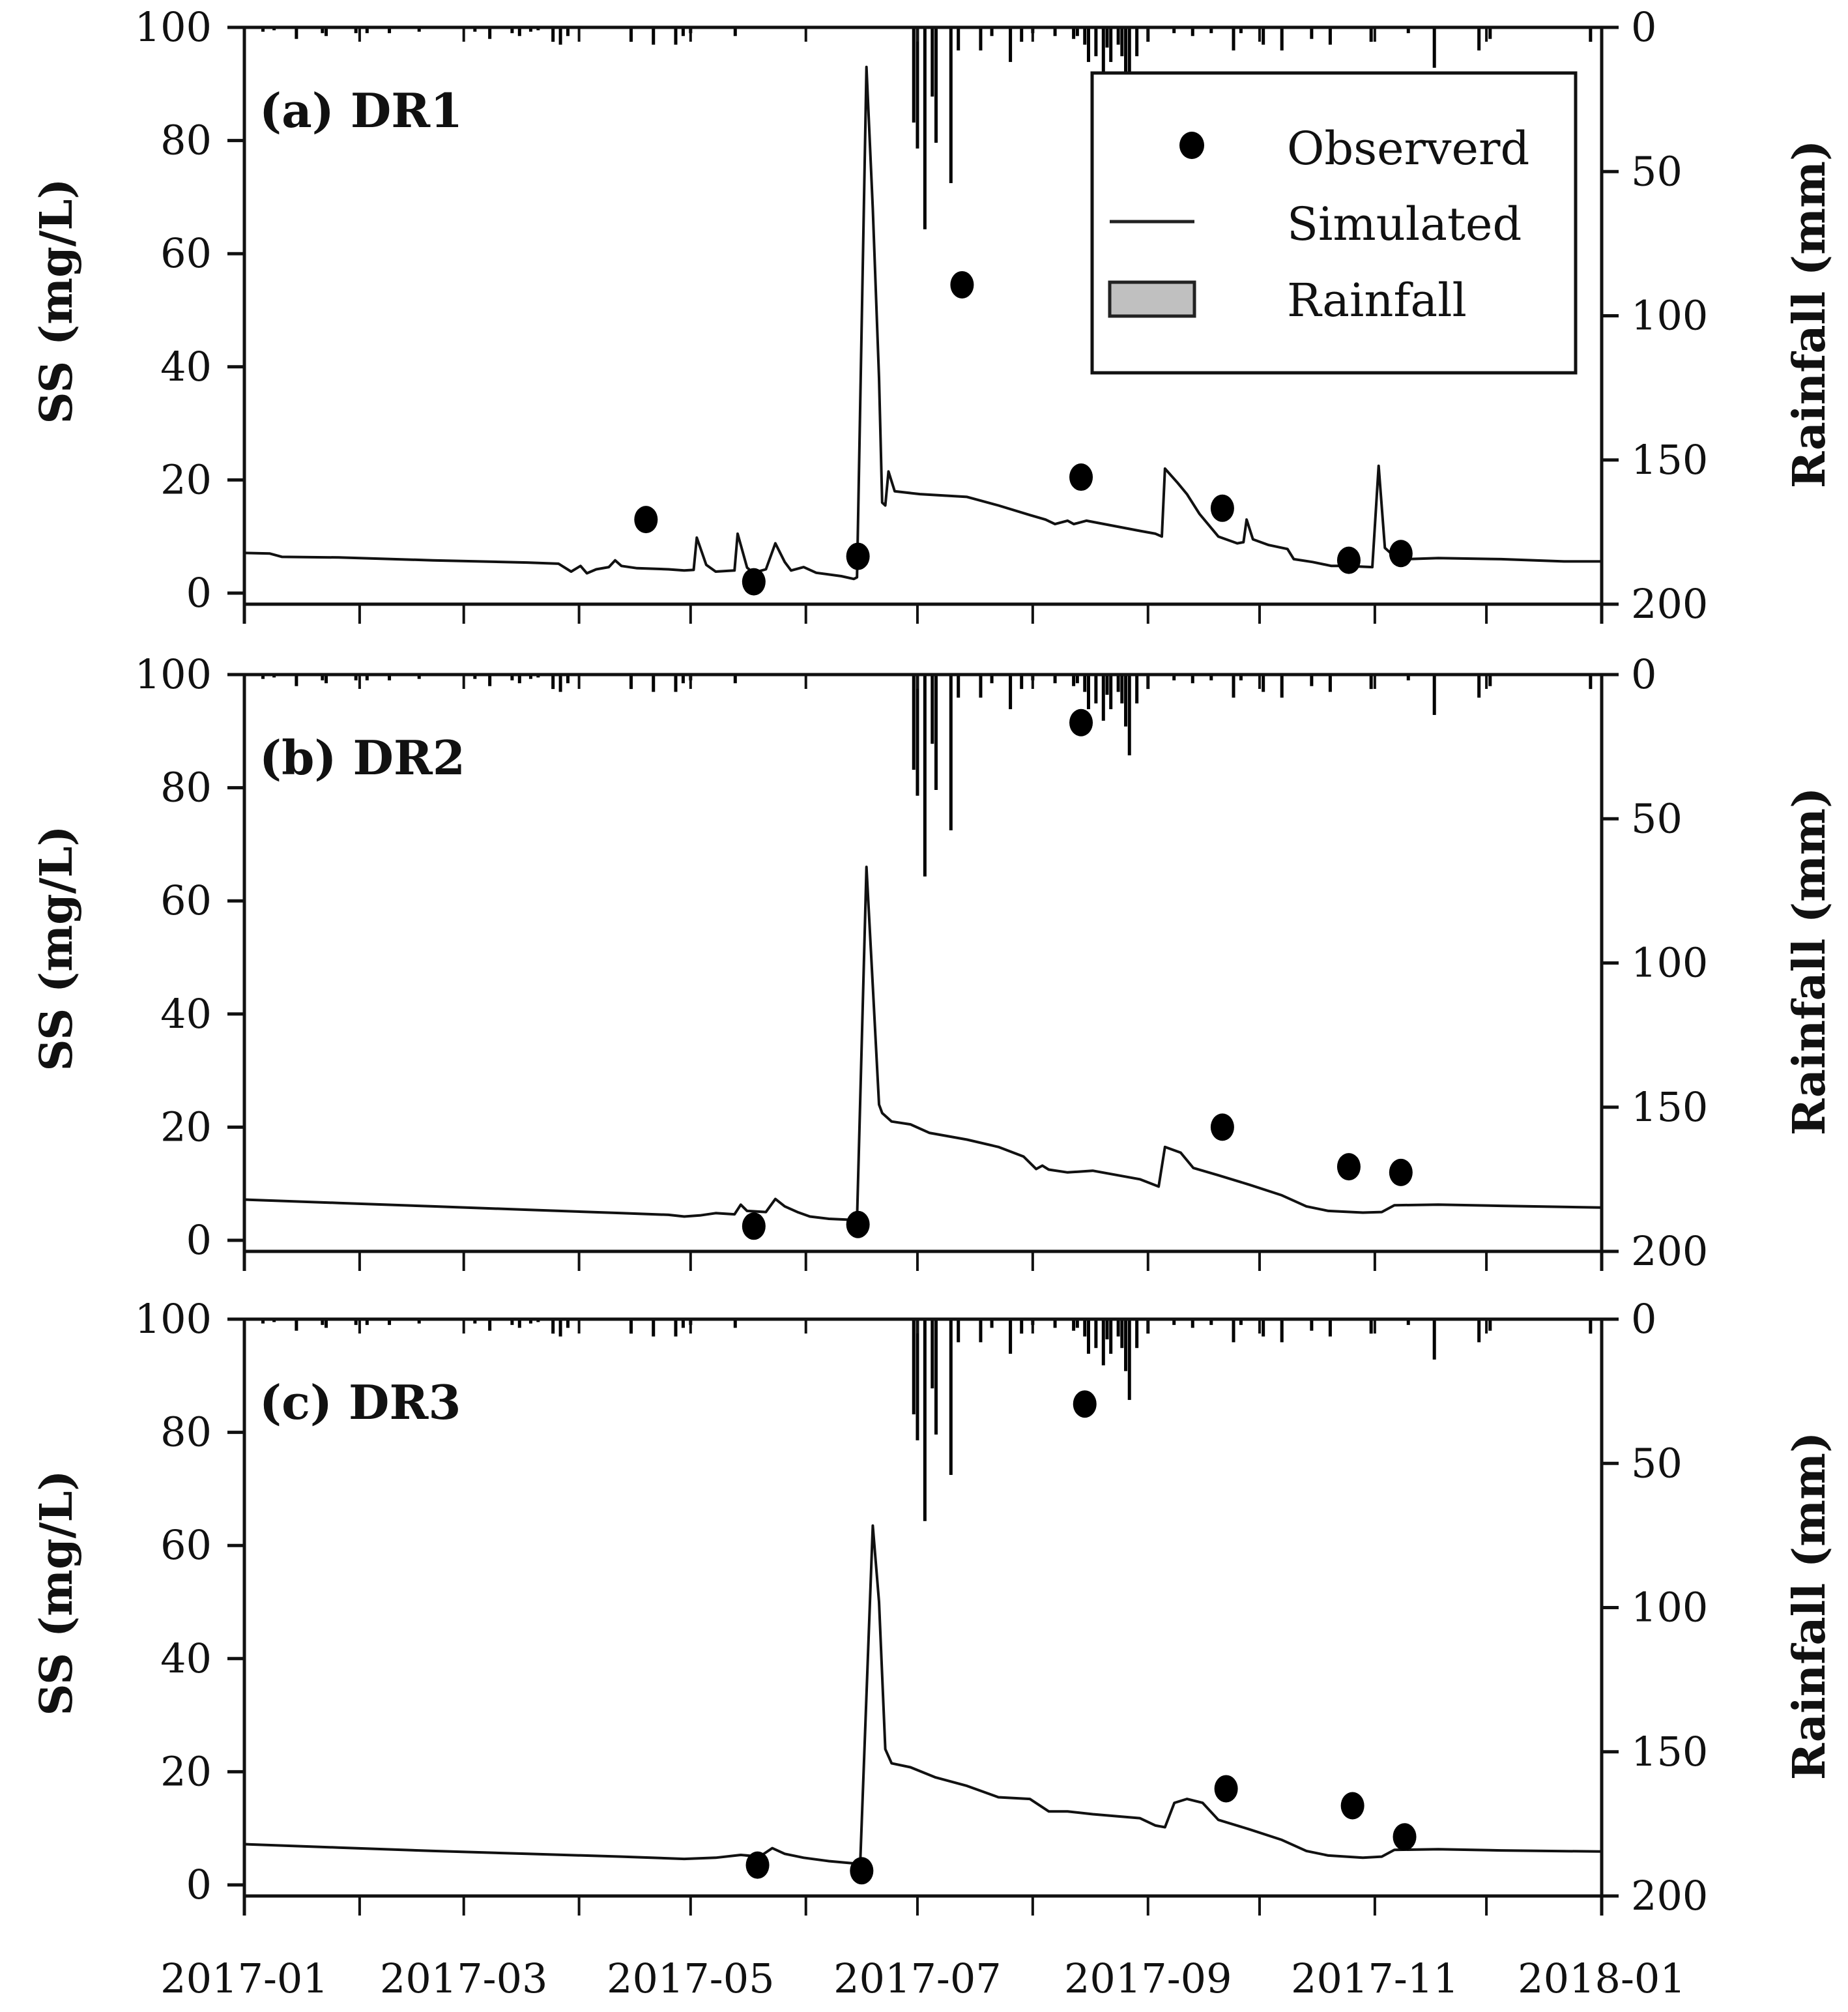 The width and height of the screenshot is (1848, 2012). Describe the element at coordinates (1656, 171) in the screenshot. I see `y-right-tick-label: 50` at that location.